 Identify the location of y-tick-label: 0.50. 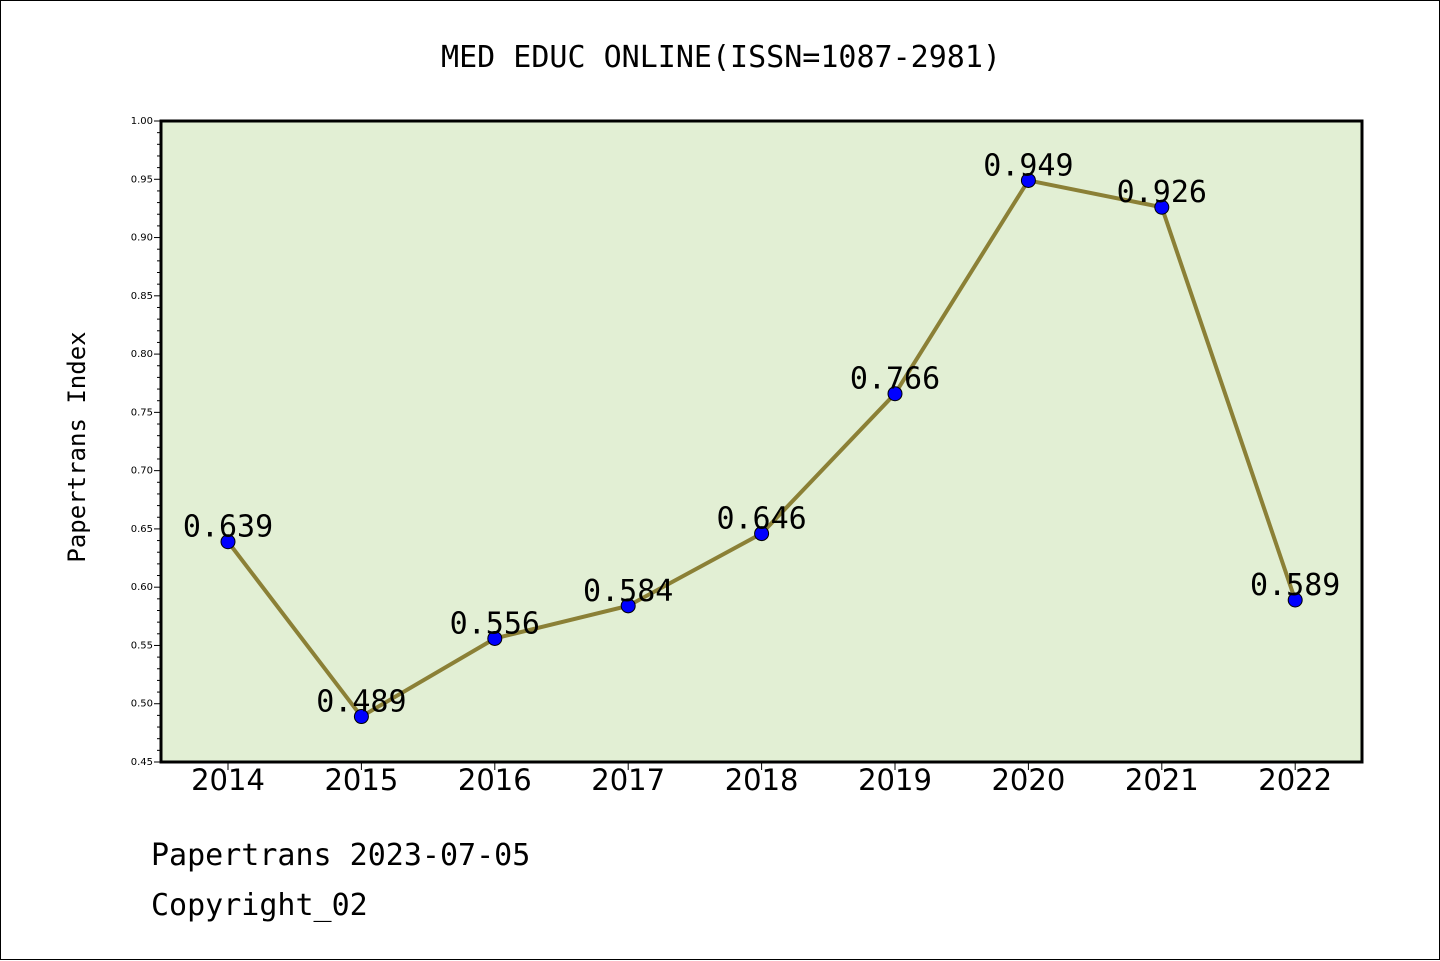
(142, 704).